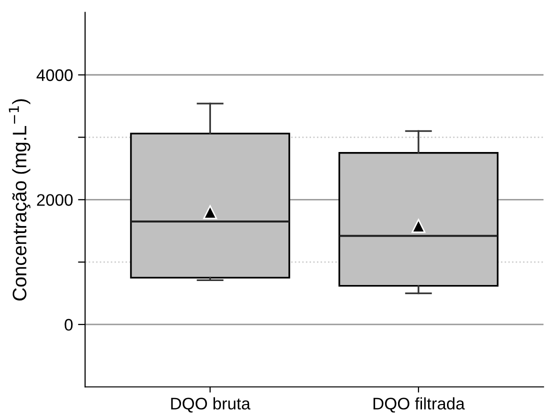 This screenshot has width=549, height=416. Describe the element at coordinates (55, 200) in the screenshot. I see `y-tick-label: 2000` at that location.